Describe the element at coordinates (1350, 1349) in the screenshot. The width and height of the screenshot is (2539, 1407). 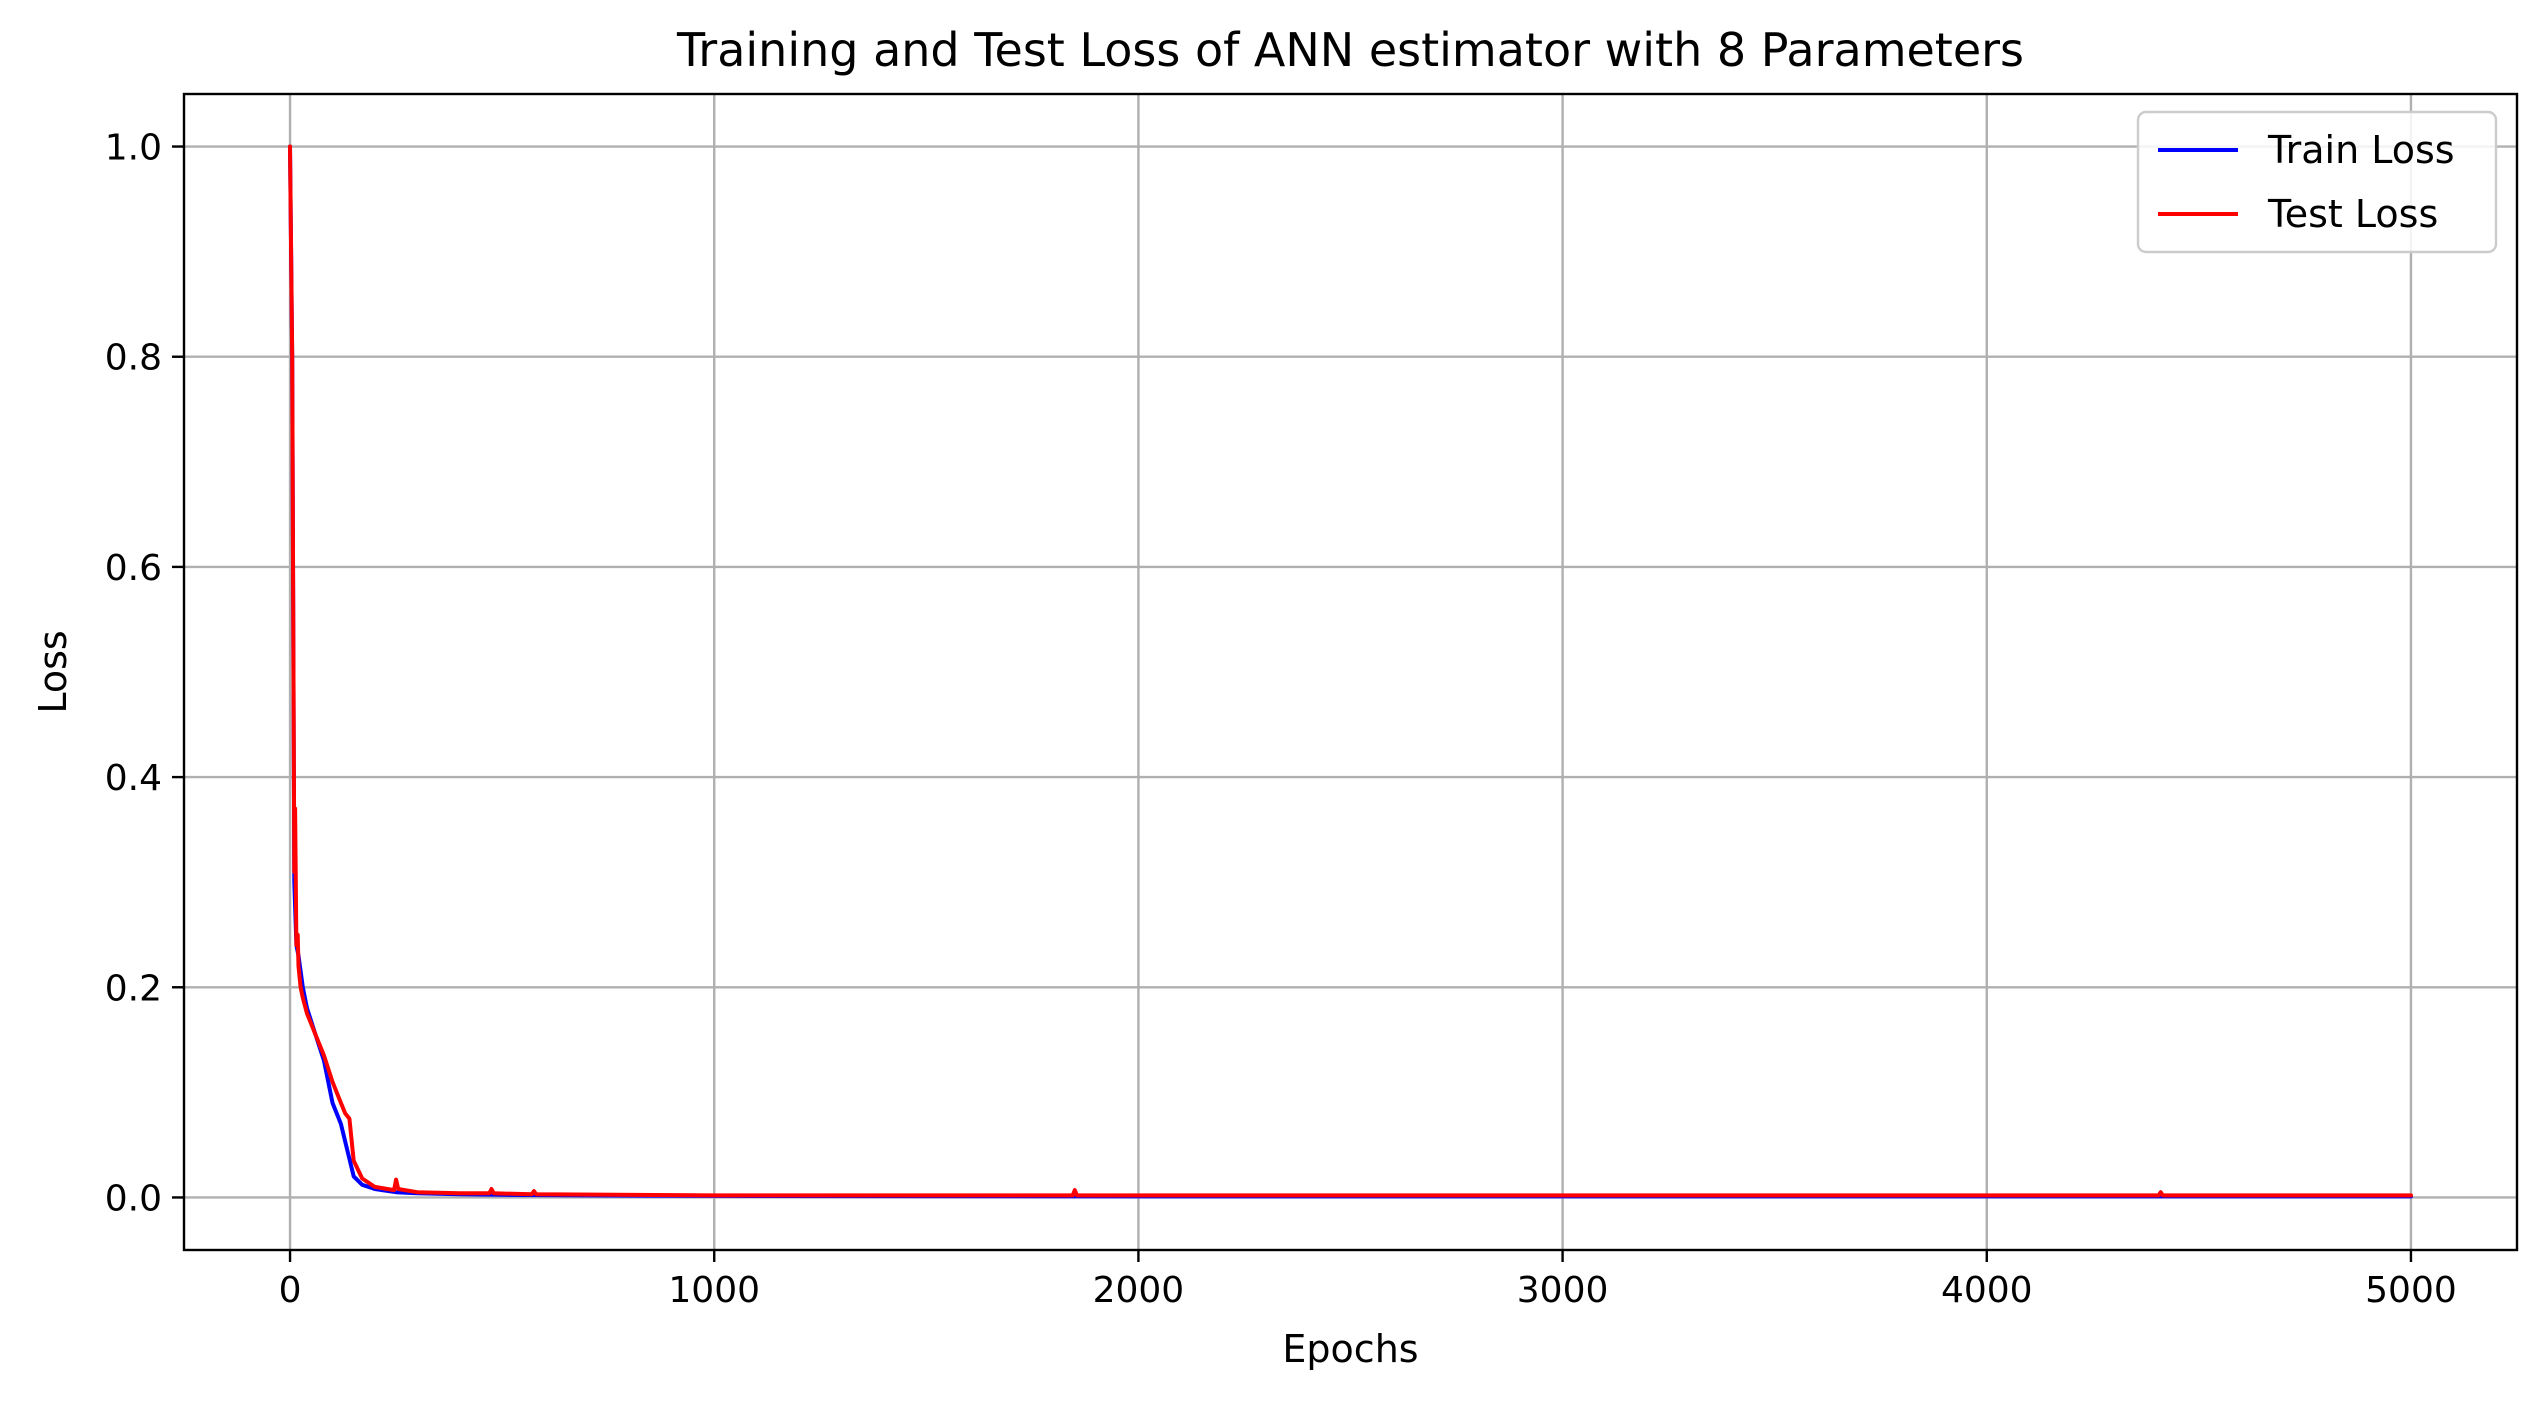
I see `x-axis-label: Epochs` at that location.